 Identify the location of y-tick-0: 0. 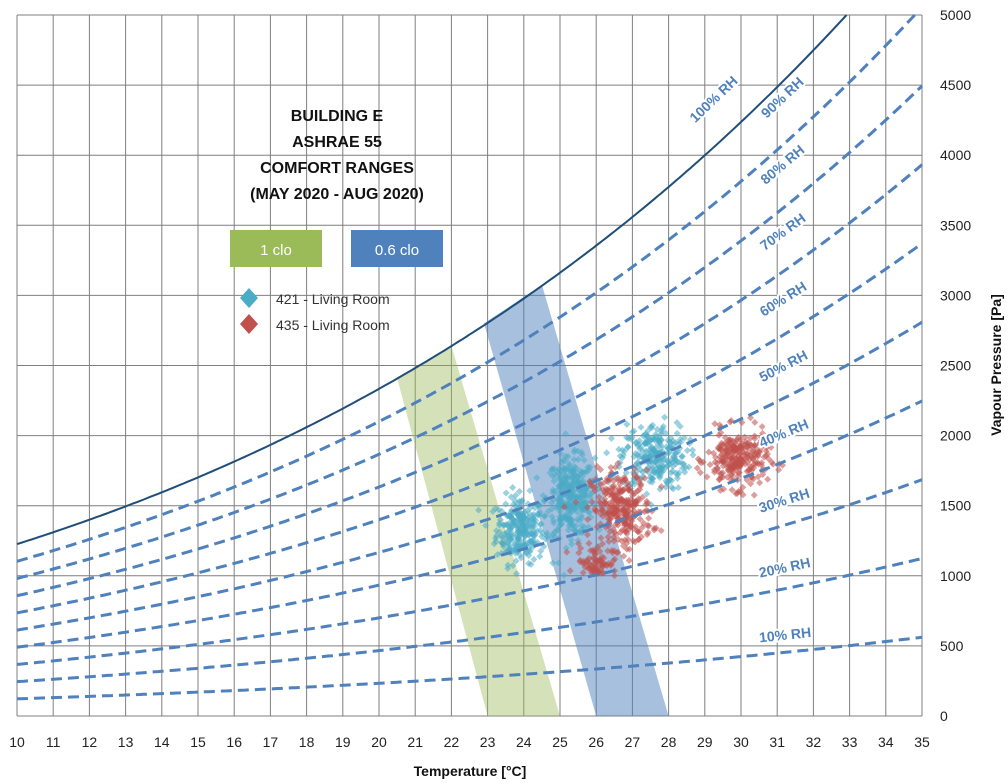
(944, 716).